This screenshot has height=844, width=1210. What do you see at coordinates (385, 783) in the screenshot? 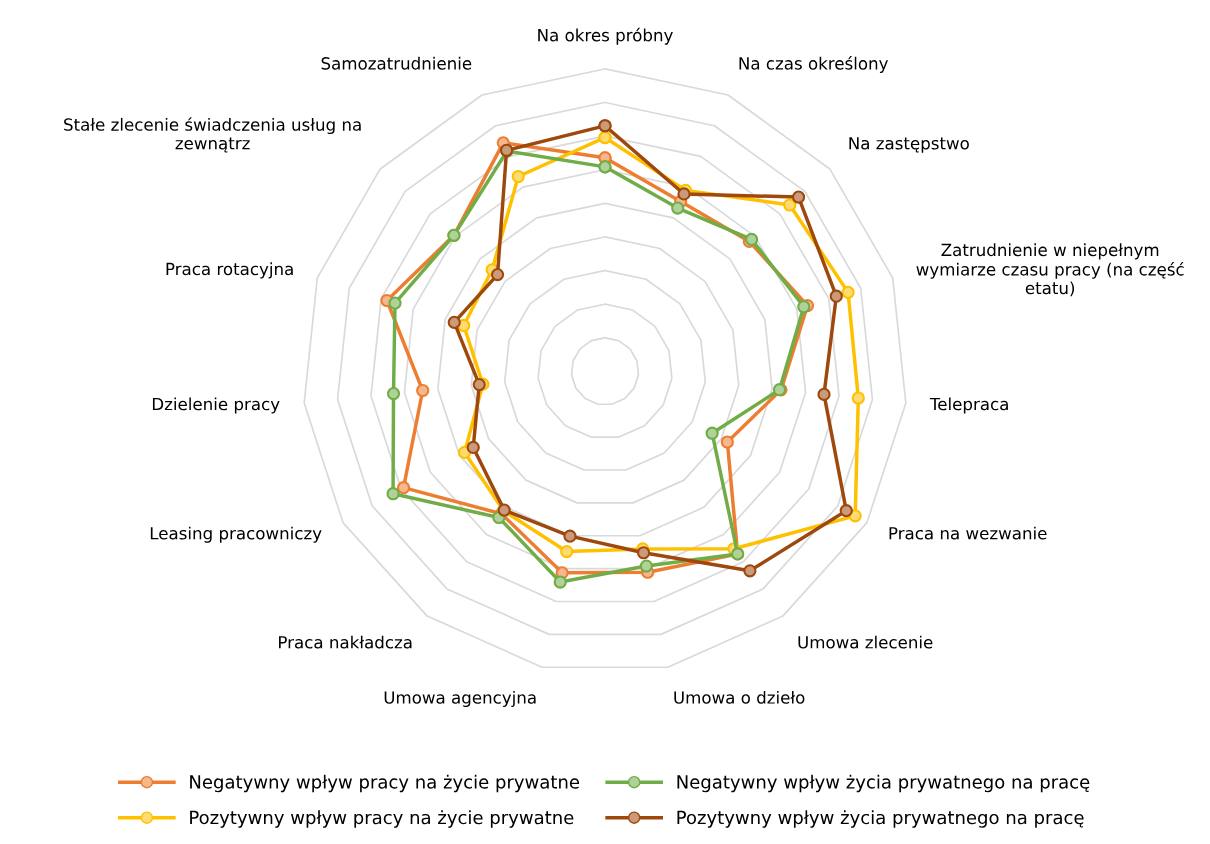
I see `legend-label: Negatywny wpływ pracy na życie prywatne` at bounding box center [385, 783].